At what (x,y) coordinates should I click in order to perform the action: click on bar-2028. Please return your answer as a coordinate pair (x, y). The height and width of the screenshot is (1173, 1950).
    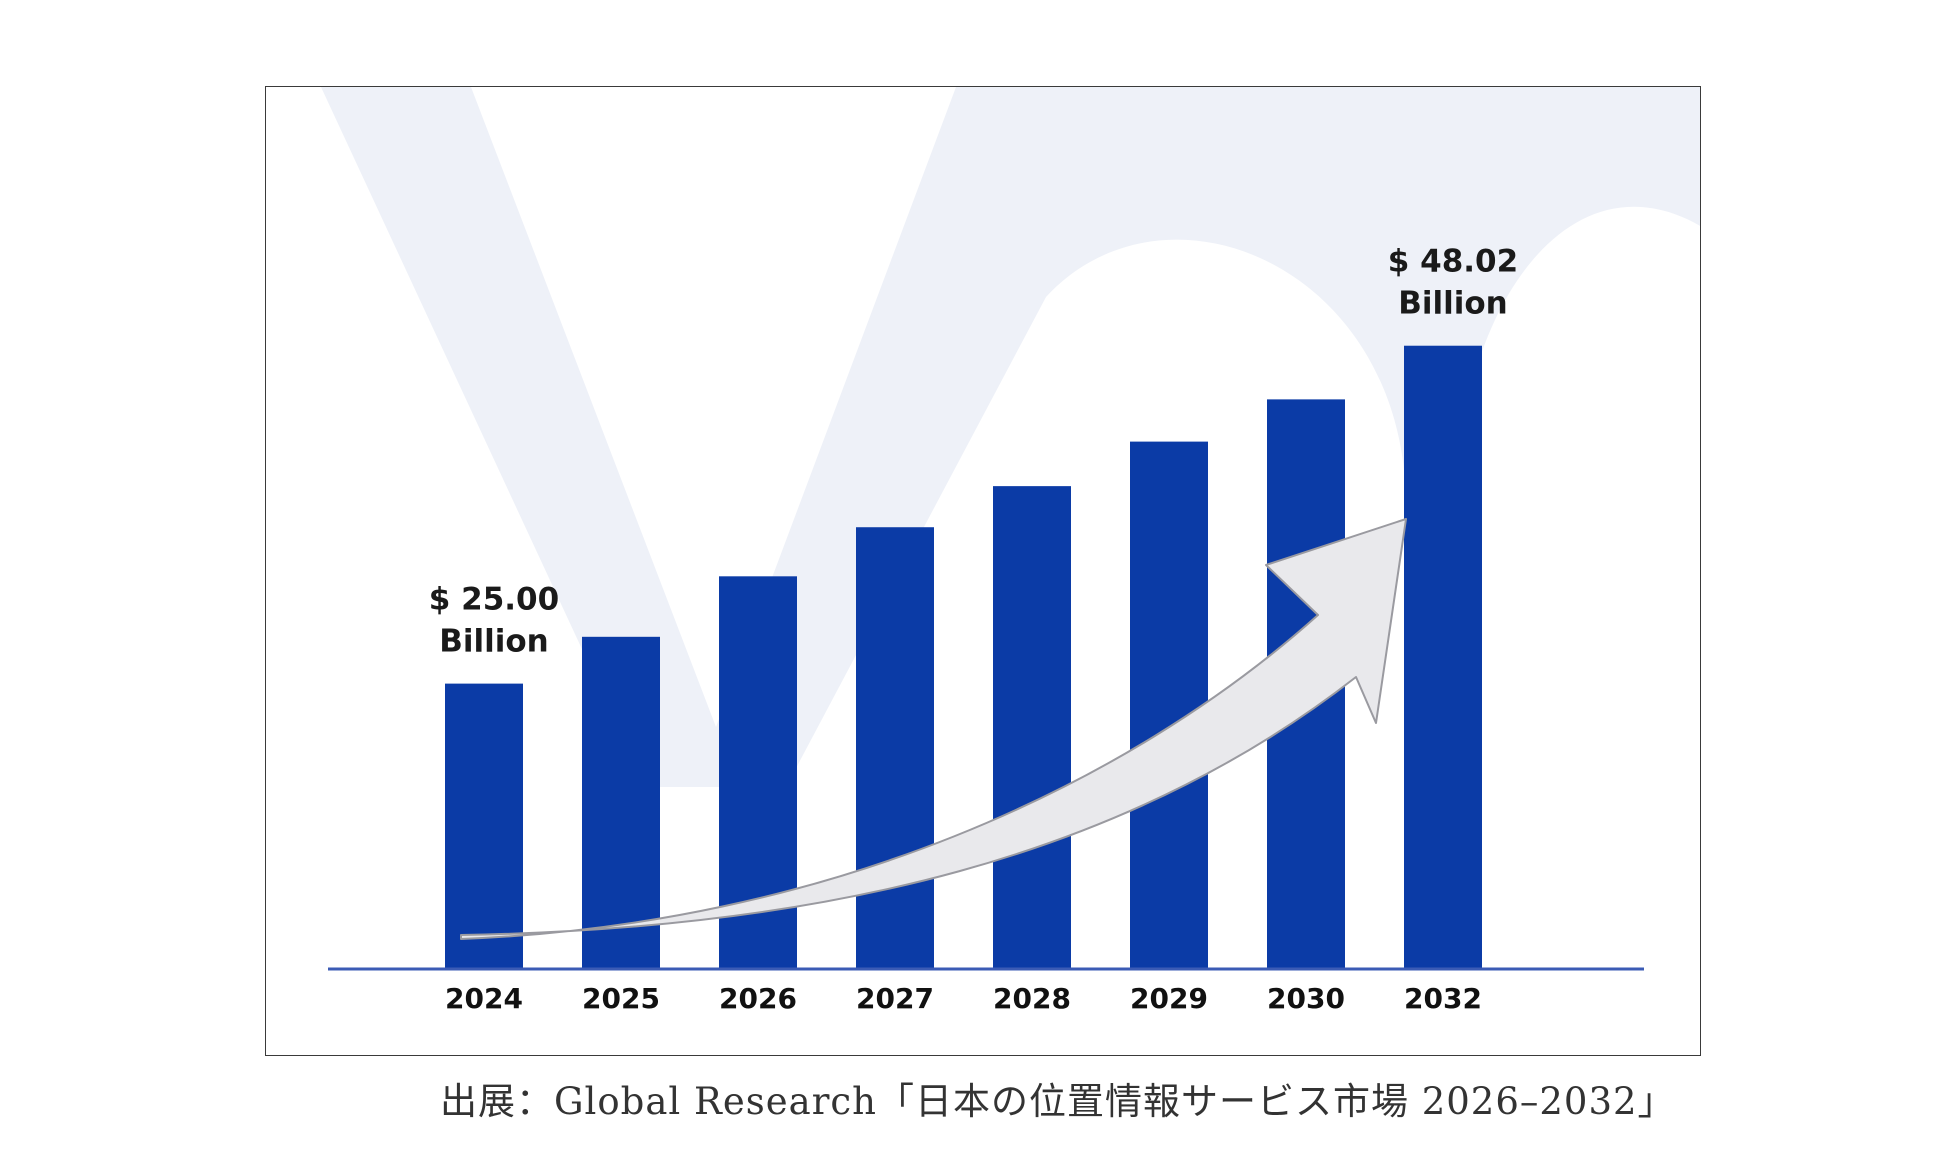
    Looking at the image, I should click on (1032, 727).